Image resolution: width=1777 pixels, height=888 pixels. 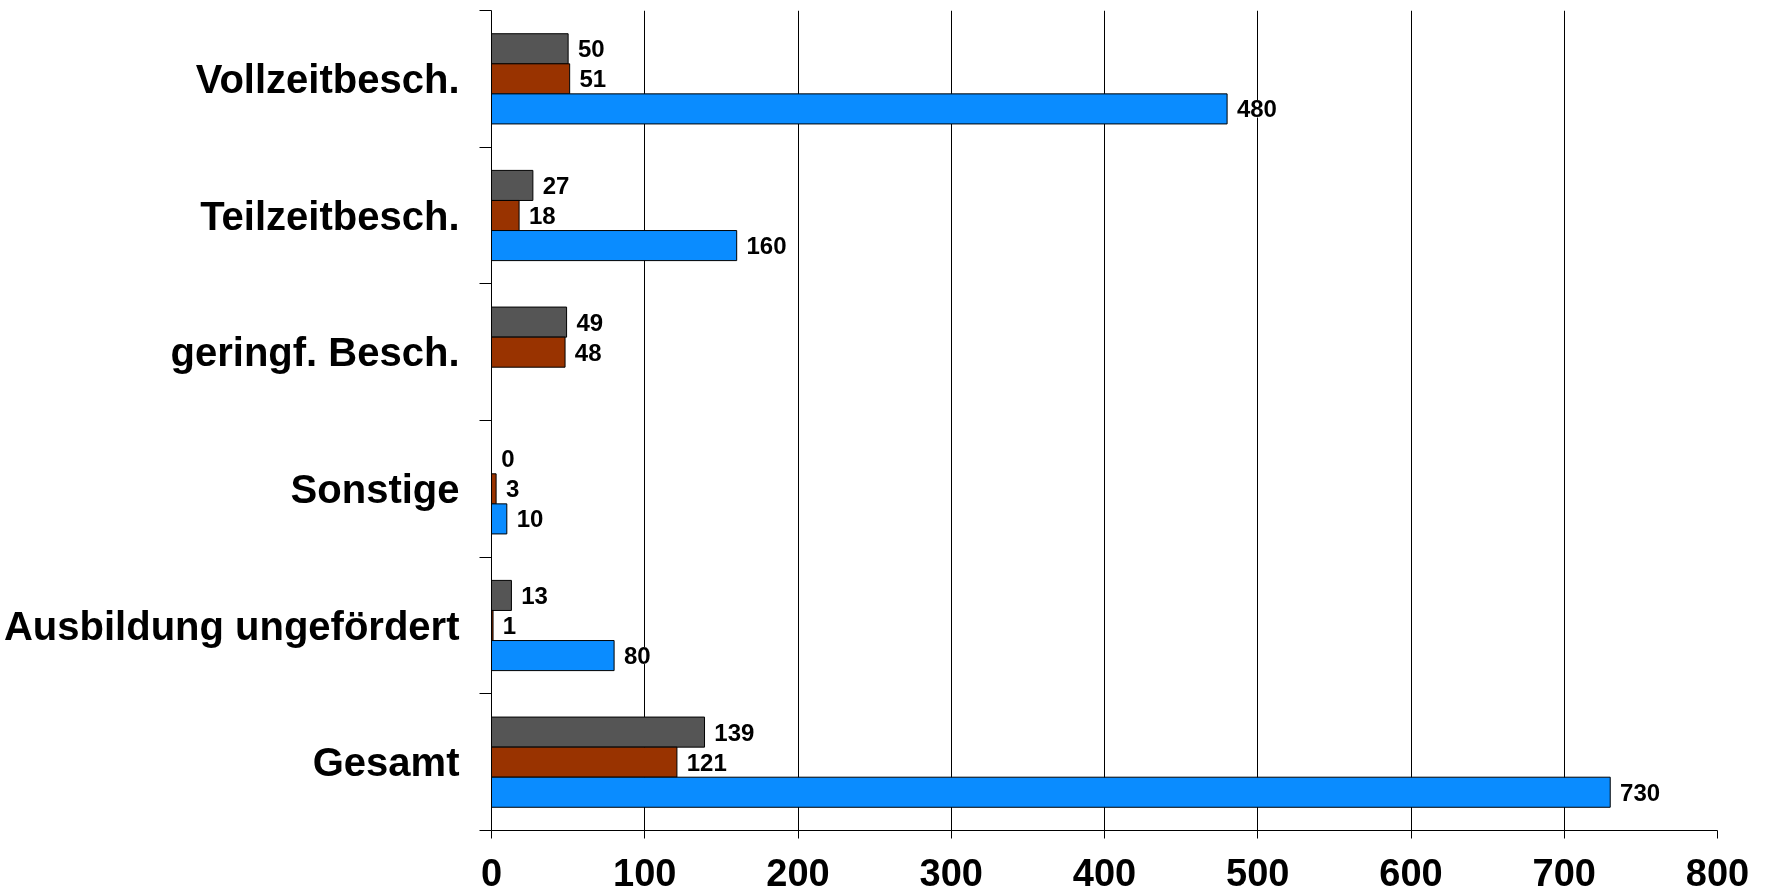 I want to click on data-label: 121, so click(x=706, y=762).